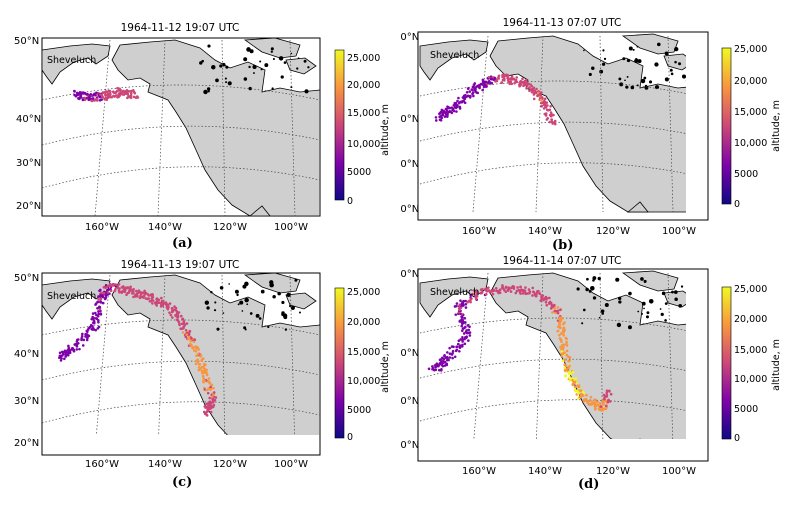 The width and height of the screenshot is (800, 505). What do you see at coordinates (737, 204) in the screenshot?
I see `colorbar-tick: 0` at bounding box center [737, 204].